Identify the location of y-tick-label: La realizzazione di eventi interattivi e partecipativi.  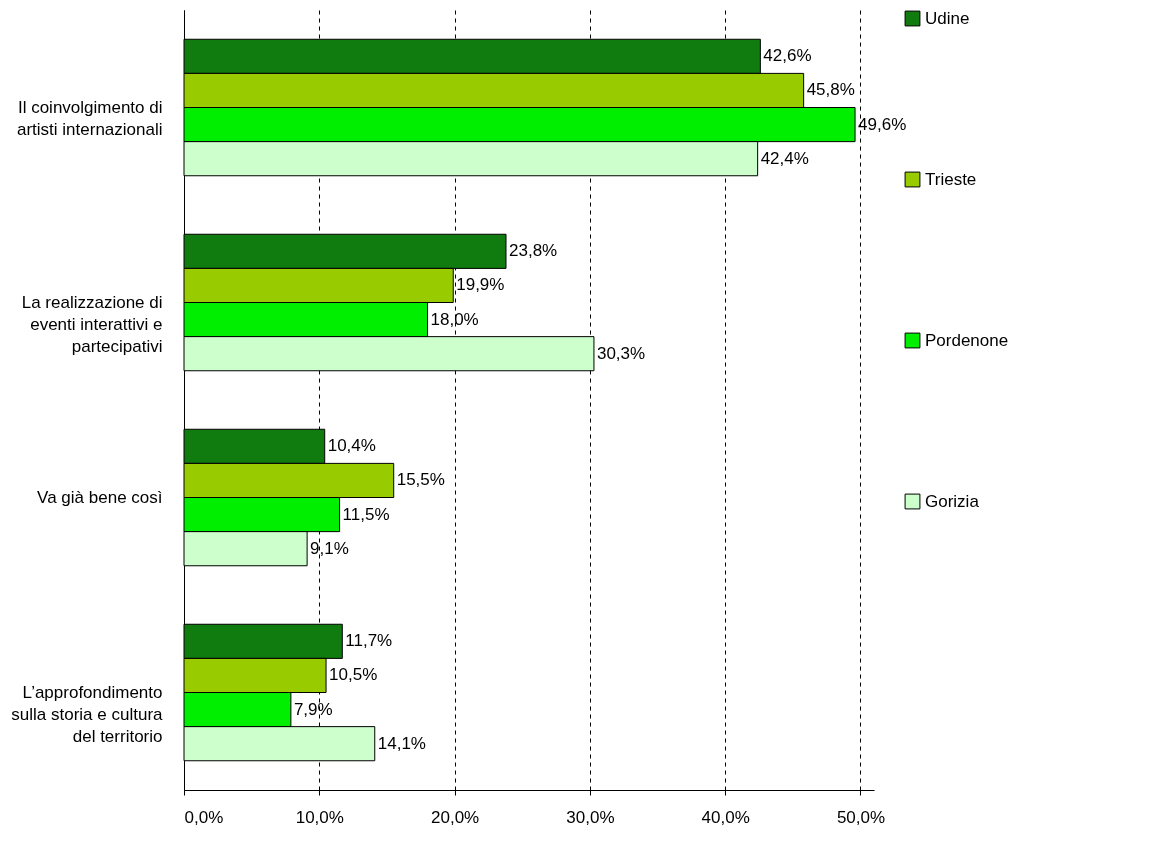
(92, 324).